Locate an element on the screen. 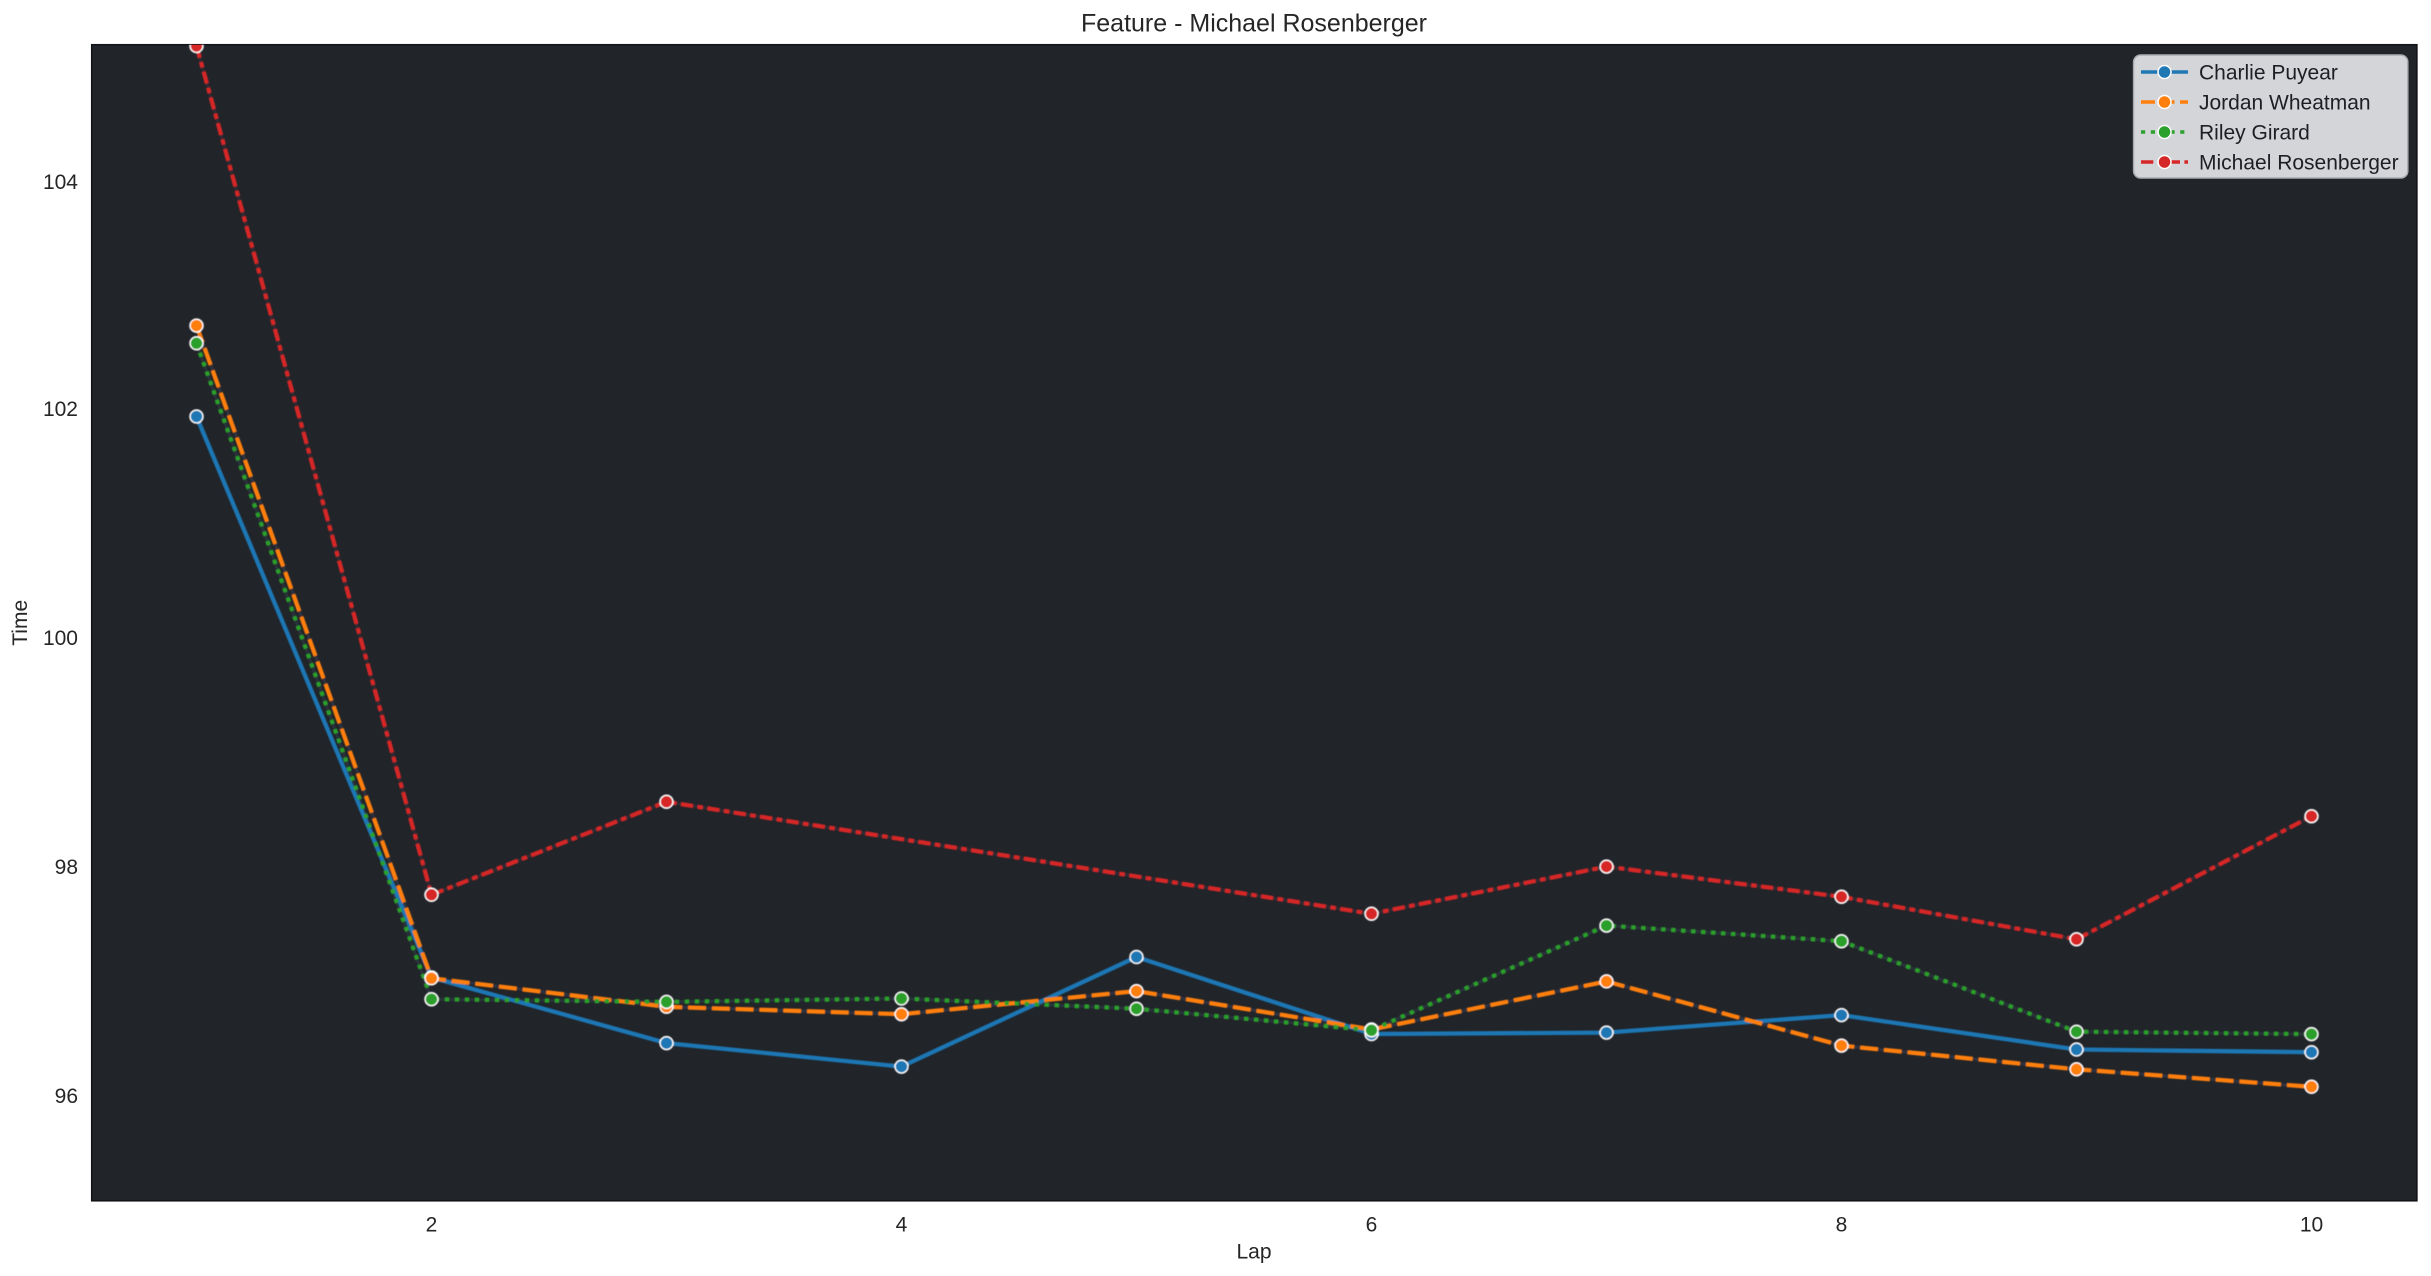  svg-text: 6 is located at coordinates (1372, 1225).